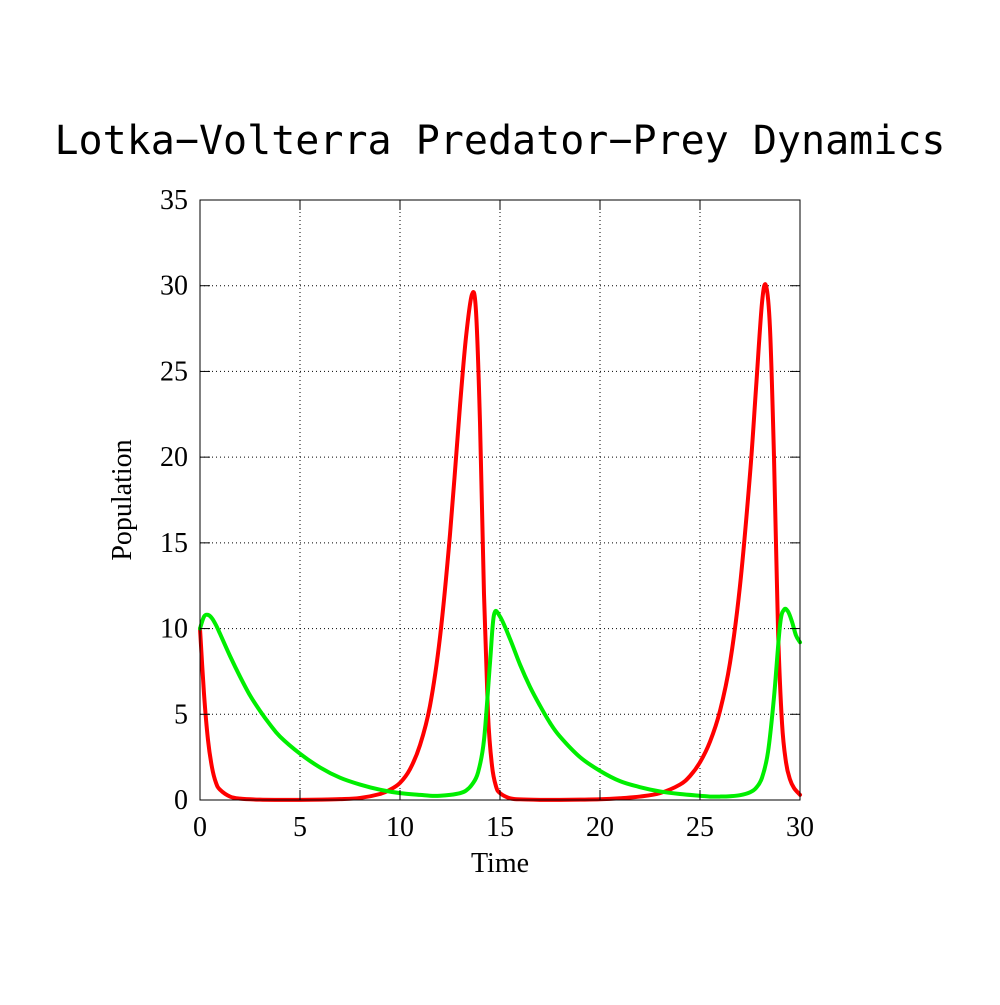  What do you see at coordinates (174, 629) in the screenshot?
I see `y-tick-label: 10` at bounding box center [174, 629].